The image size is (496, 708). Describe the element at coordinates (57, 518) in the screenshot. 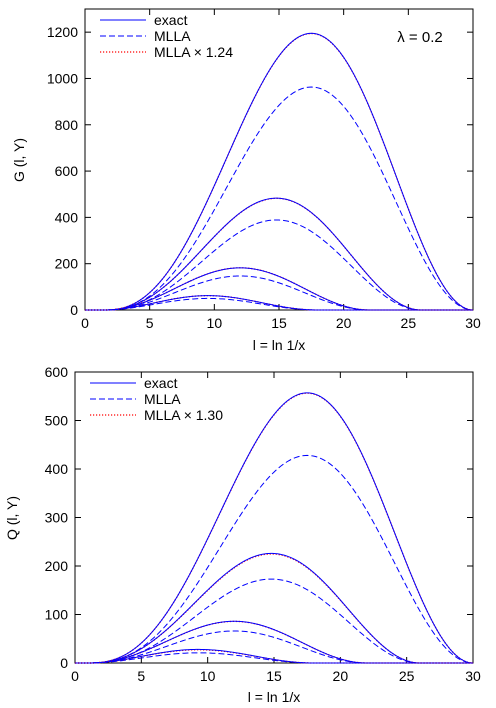

I see `y-tick-label: 300` at that location.